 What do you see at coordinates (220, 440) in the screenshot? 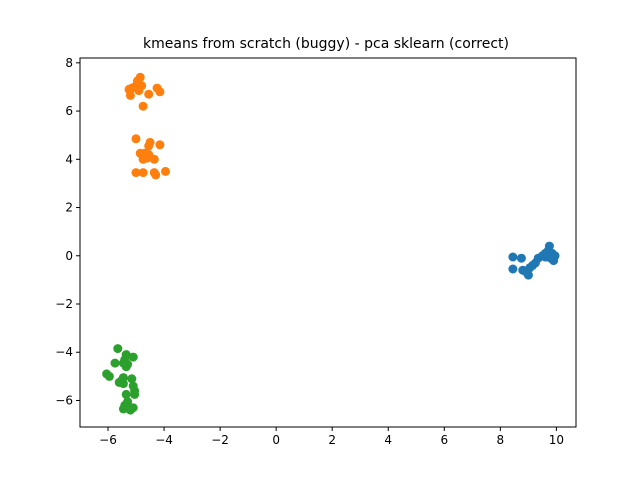
I see `x-tick-label: −2` at bounding box center [220, 440].